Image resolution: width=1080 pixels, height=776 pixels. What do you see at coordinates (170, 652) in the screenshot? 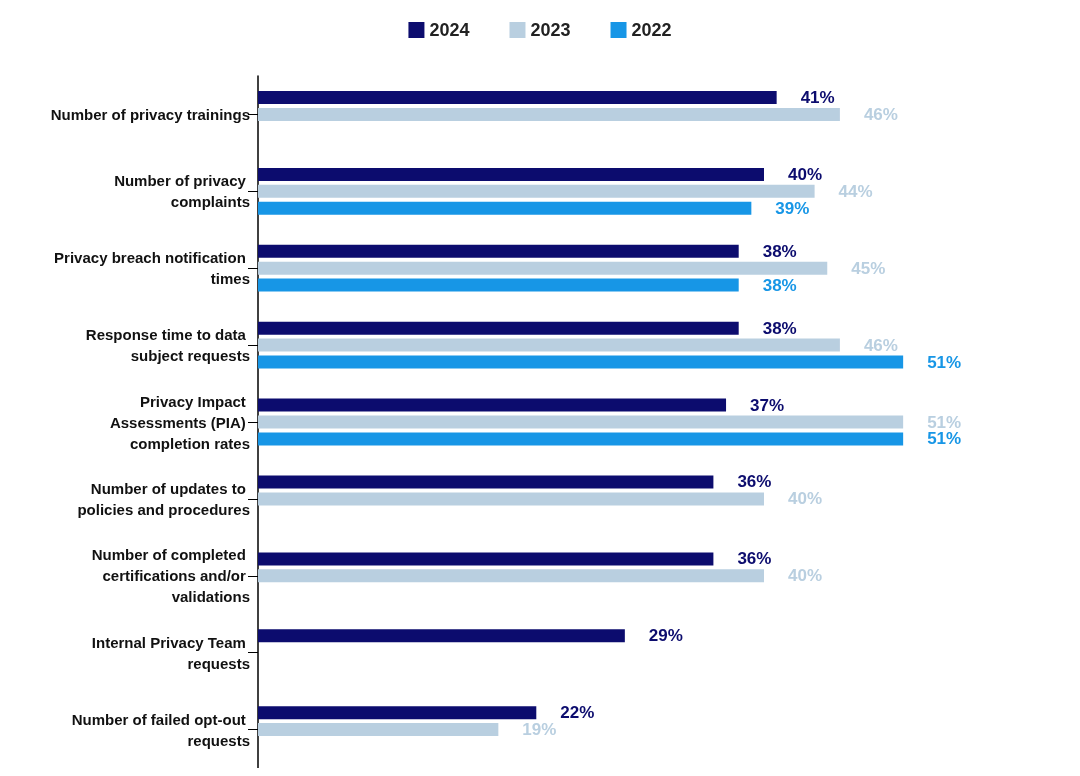
I see `y-tick-label: Internal Privacy Team requests` at bounding box center [170, 652].